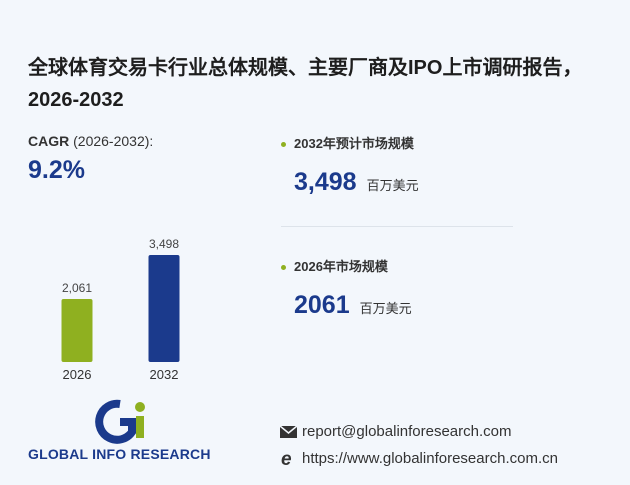 The width and height of the screenshot is (630, 485). I want to click on stat-label: 2026年市场规模, so click(334, 265).